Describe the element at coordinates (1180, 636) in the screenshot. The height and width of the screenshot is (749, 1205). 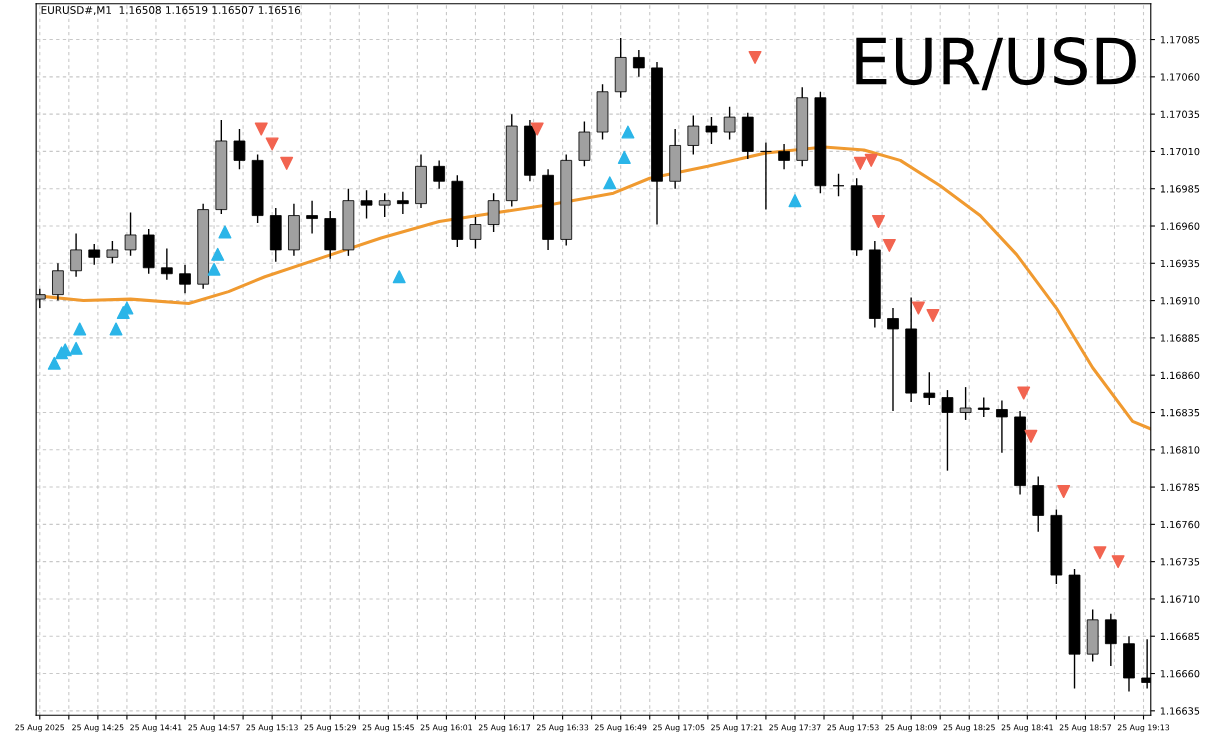
I see `y-tick-label: 1.16685` at that location.